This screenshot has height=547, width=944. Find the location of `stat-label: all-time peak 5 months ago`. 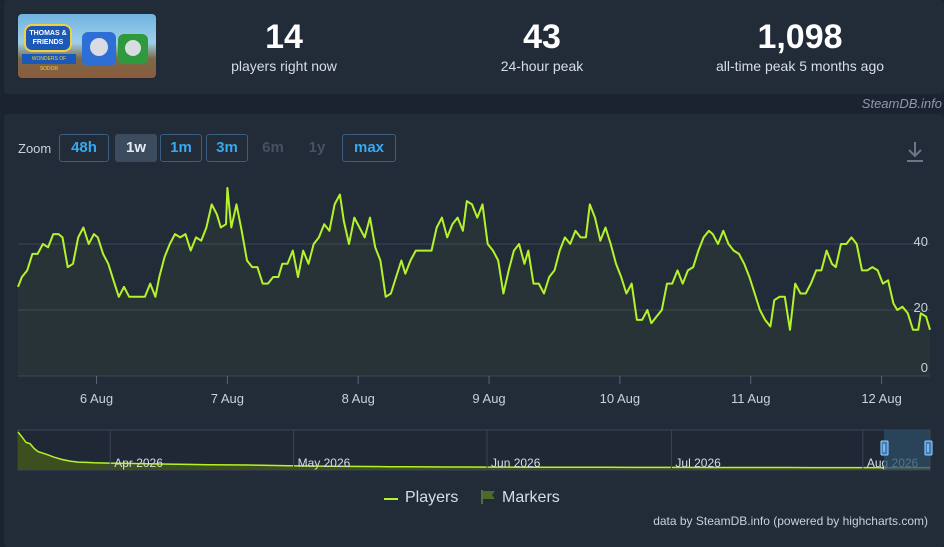

stat-label: all-time peak 5 months ago is located at coordinates (800, 66).